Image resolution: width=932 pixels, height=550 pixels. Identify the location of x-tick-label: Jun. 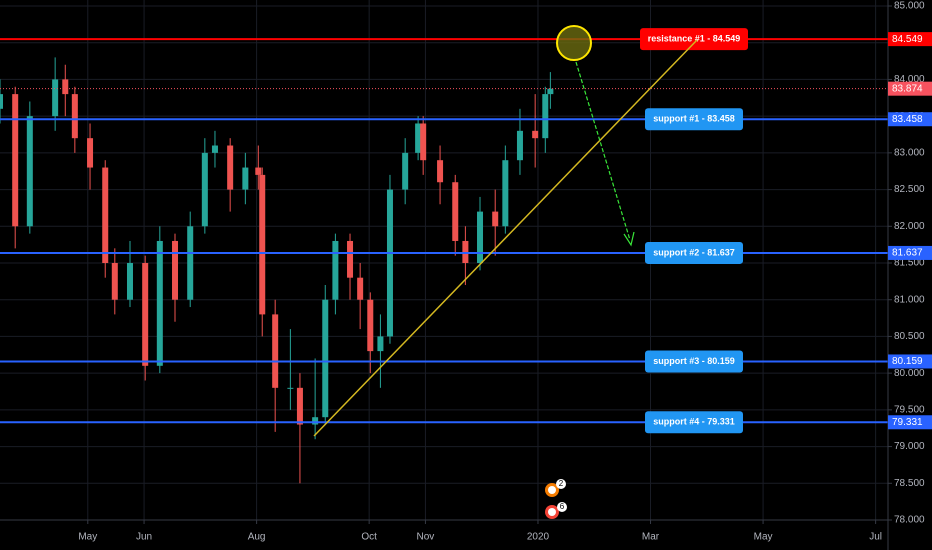
(144, 537).